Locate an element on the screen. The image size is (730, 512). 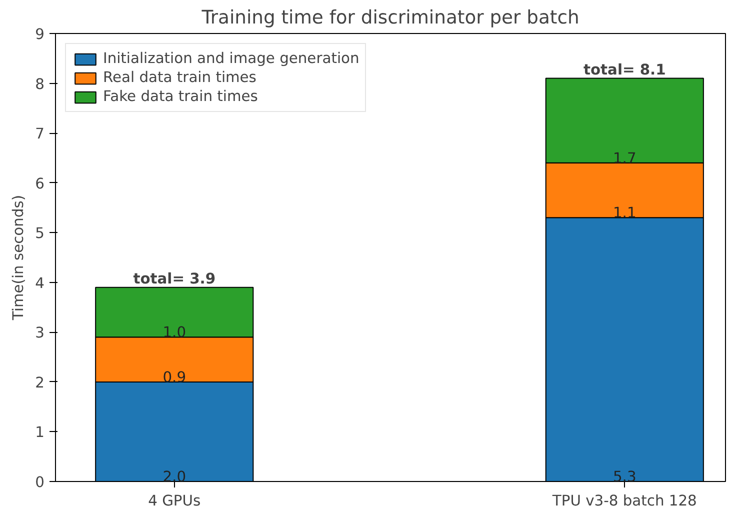
y-tick-label: 7 is located at coordinates (40, 134).